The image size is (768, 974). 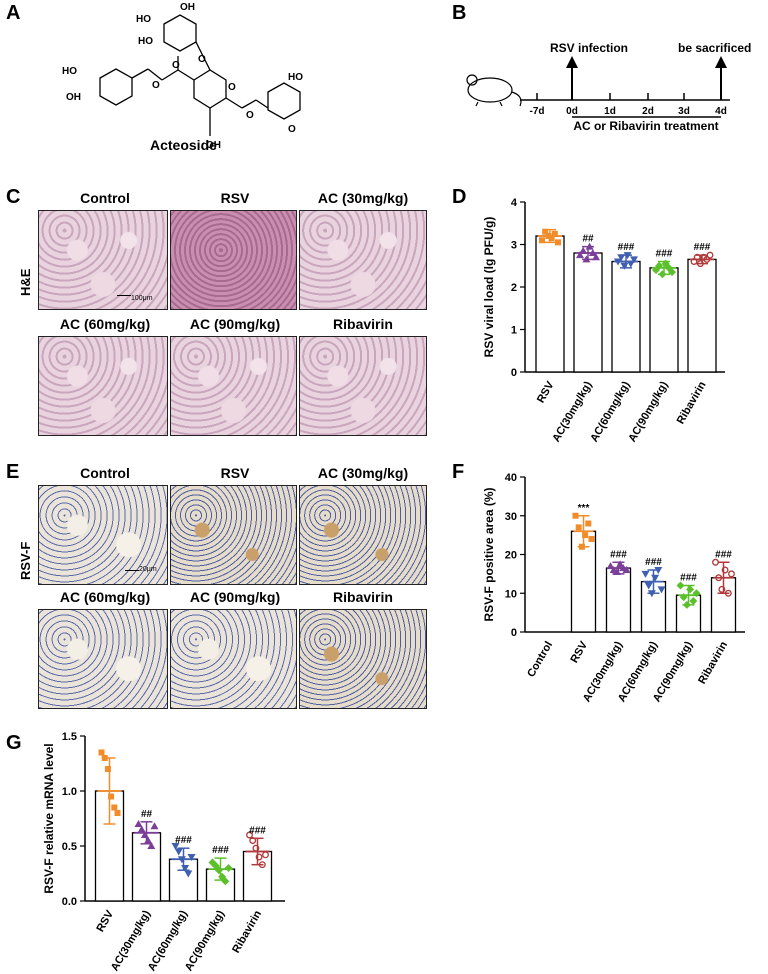 What do you see at coordinates (363, 260) in the screenshot?
I see `he-image-ac30` at bounding box center [363, 260].